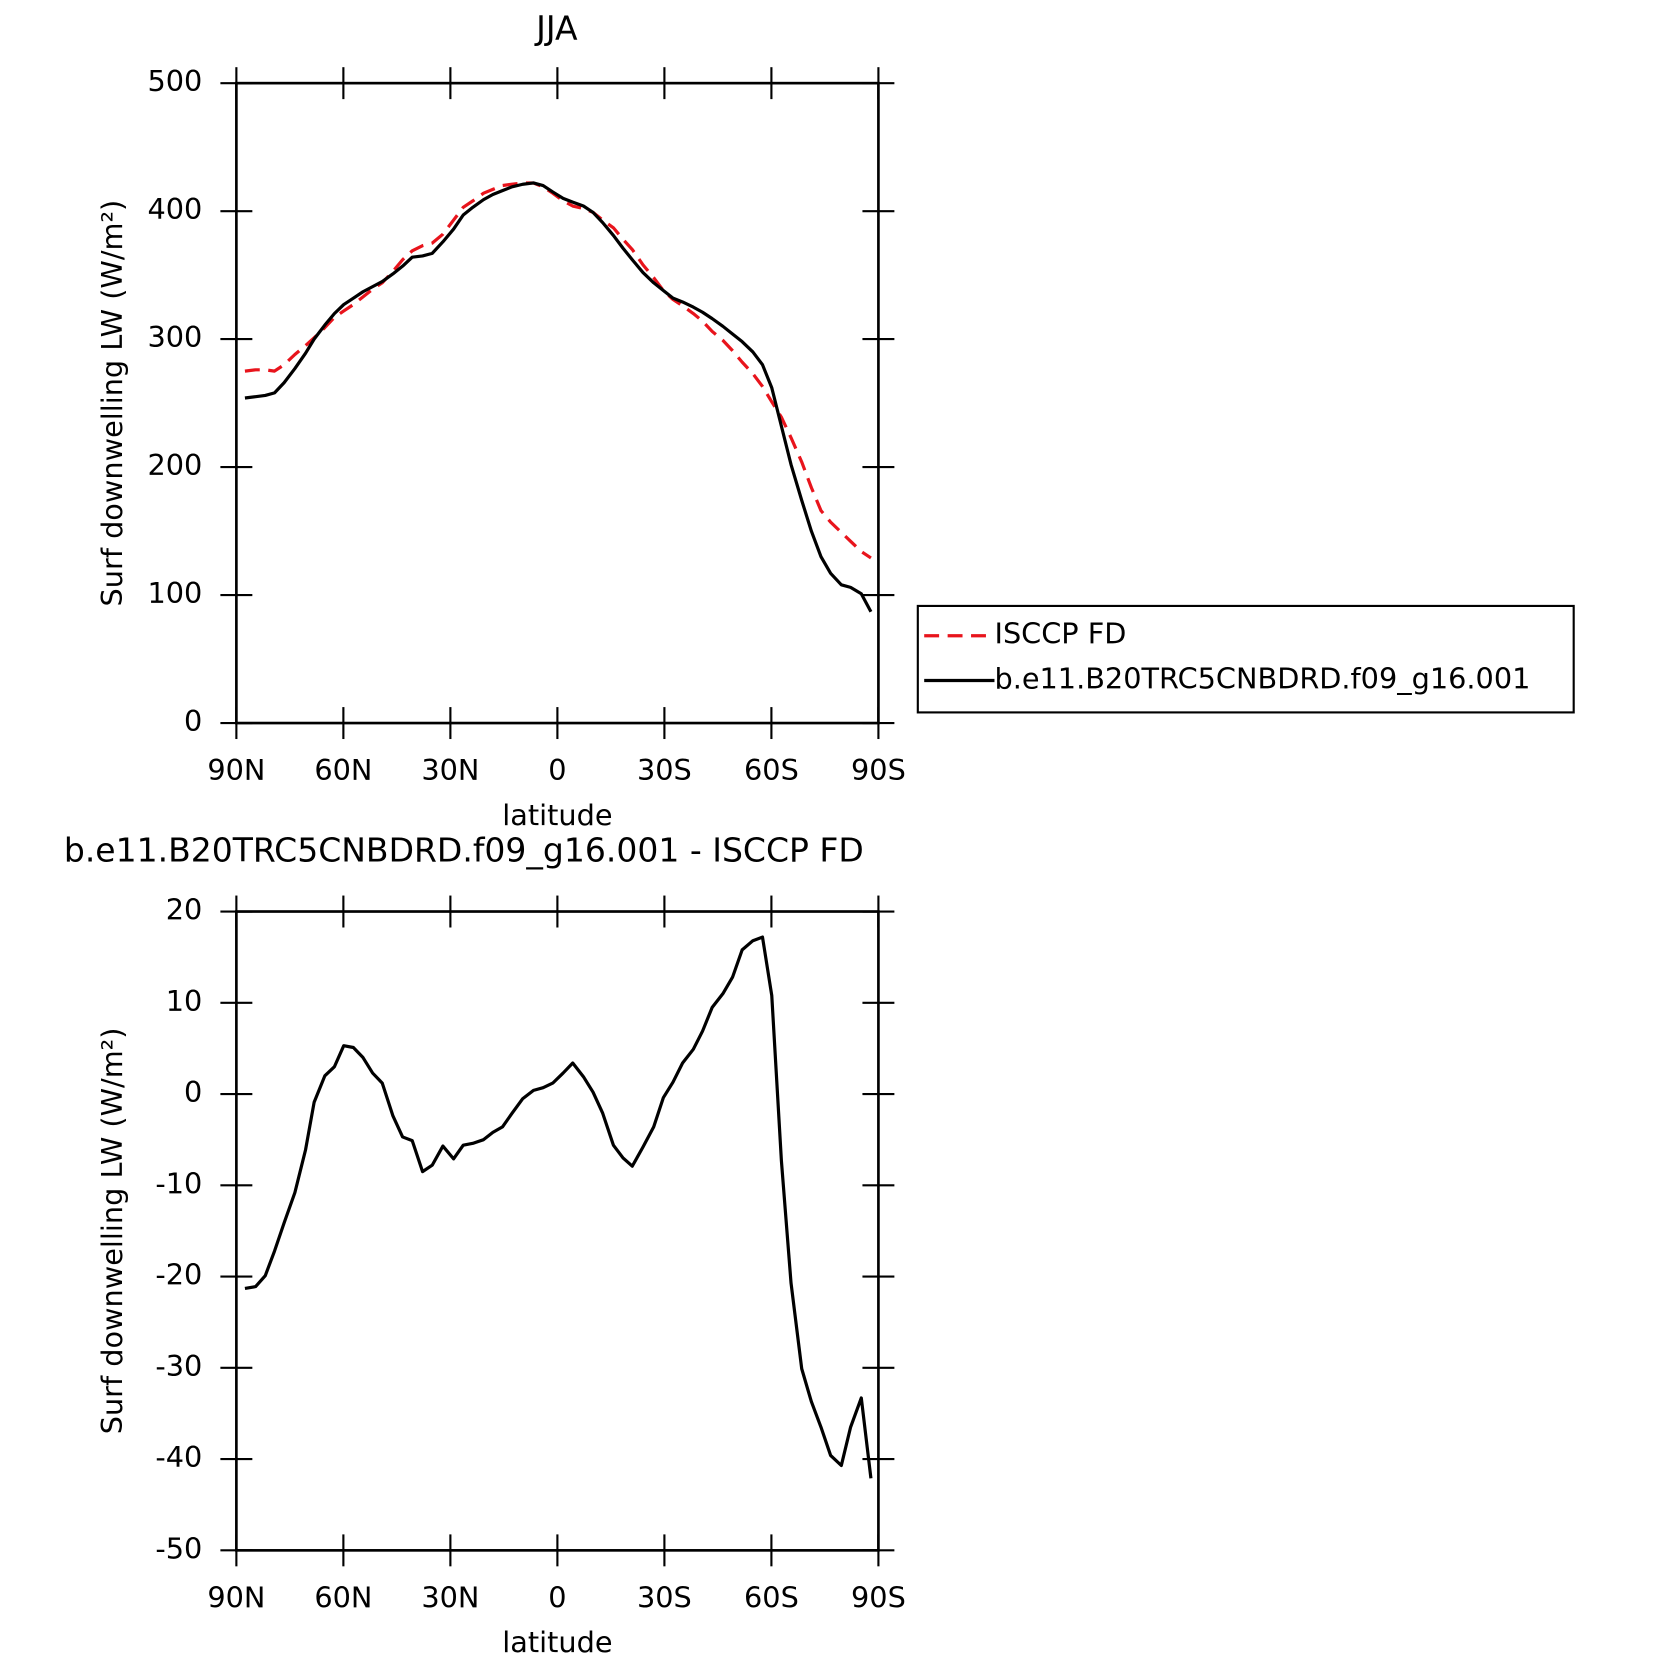 This screenshot has width=1661, height=1658. Describe the element at coordinates (184, 910) in the screenshot. I see `y-tick-label: 20` at that location.